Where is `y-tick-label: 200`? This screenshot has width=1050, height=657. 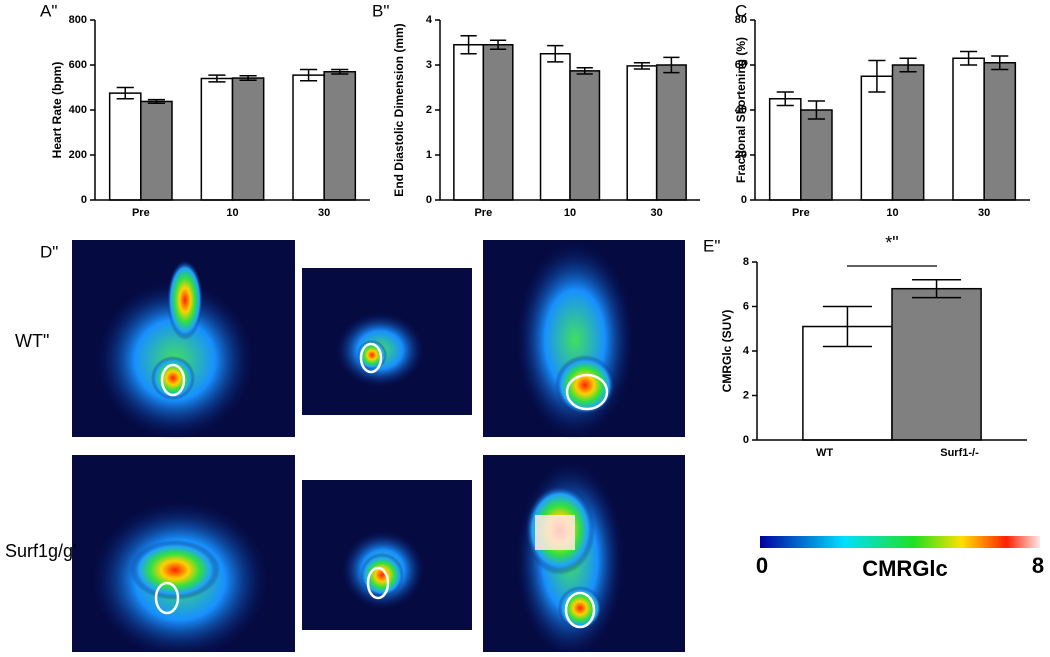 y-tick-label: 200 is located at coordinates (78, 155).